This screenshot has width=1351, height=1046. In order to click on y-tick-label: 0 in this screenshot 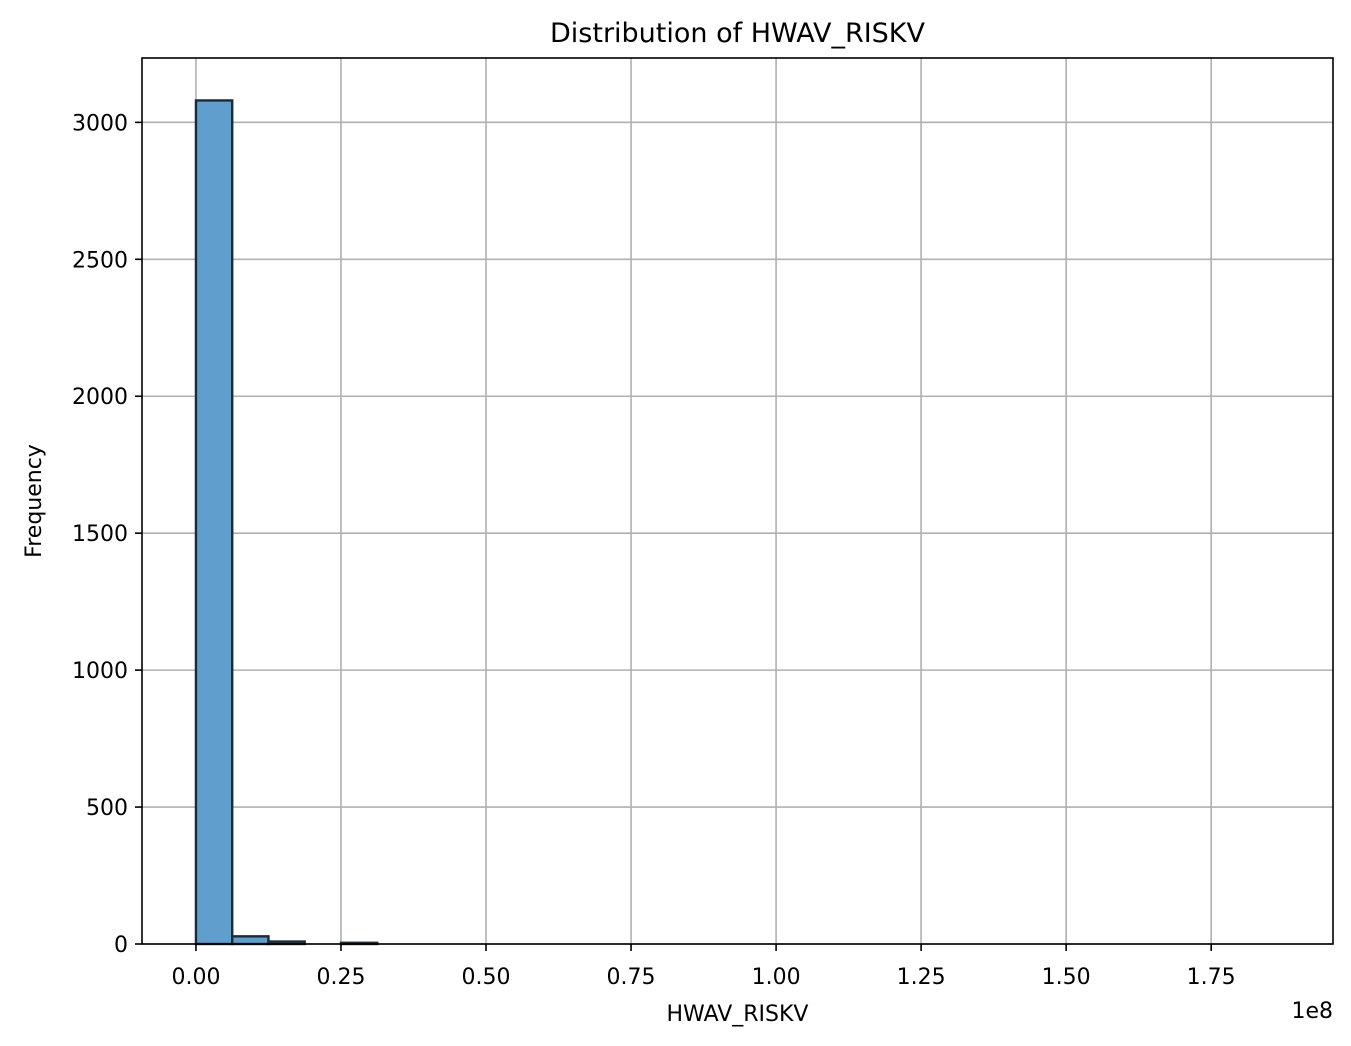, I will do `click(121, 945)`.